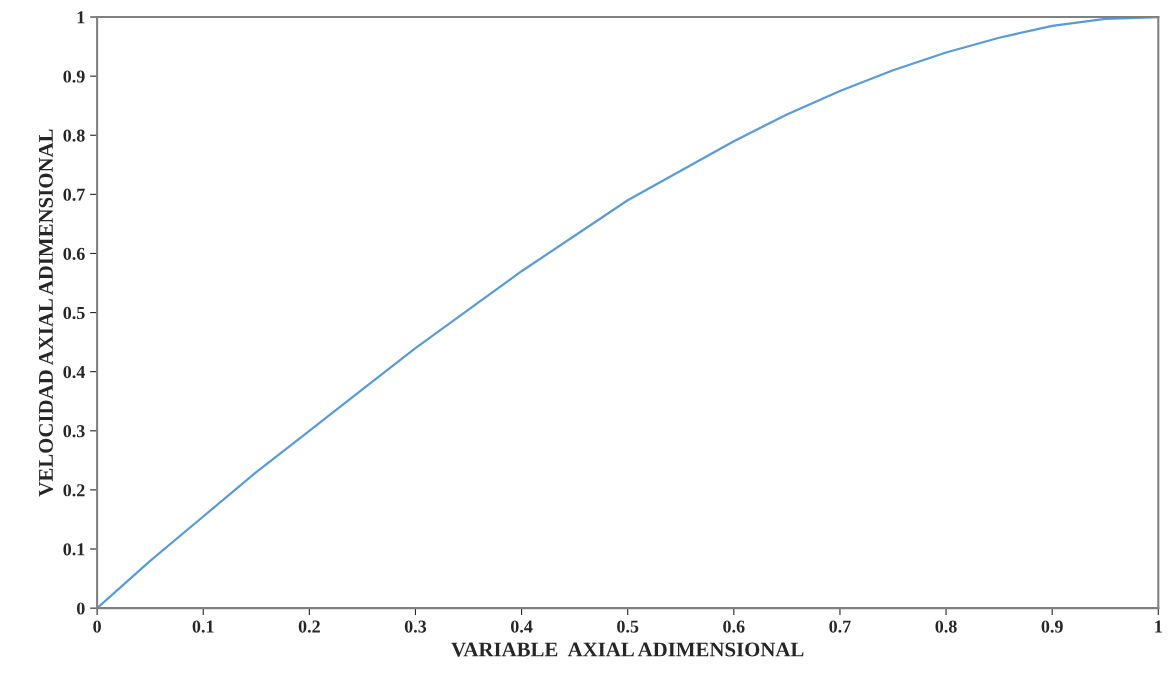 This screenshot has height=681, width=1170. What do you see at coordinates (97, 626) in the screenshot?
I see `x-tick-label: 0` at bounding box center [97, 626].